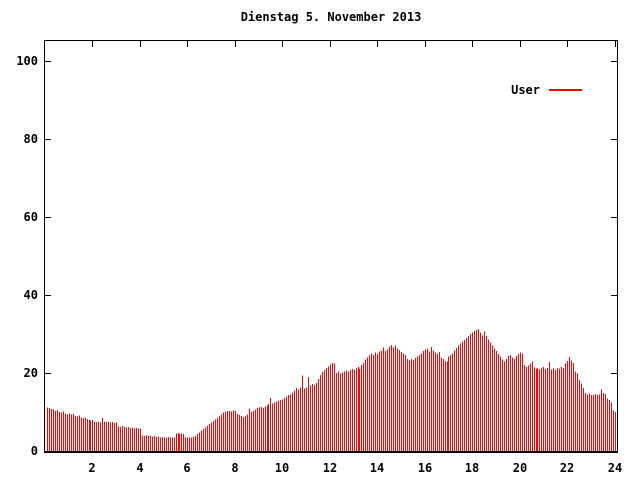 The width and height of the screenshot is (640, 480). Describe the element at coordinates (331, 17) in the screenshot. I see `chart-title: Dienstag 5. November 2013` at that location.